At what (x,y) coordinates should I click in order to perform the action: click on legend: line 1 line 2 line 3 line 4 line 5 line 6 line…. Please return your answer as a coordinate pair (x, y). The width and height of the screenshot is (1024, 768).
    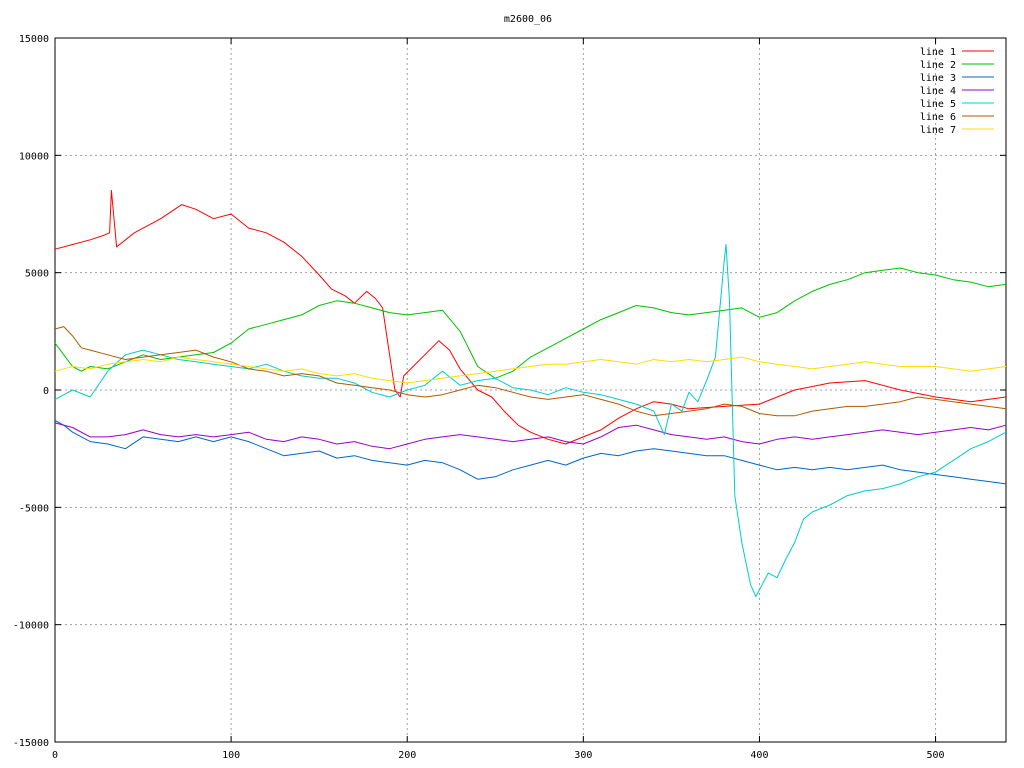
    Looking at the image, I should click on (957, 91).